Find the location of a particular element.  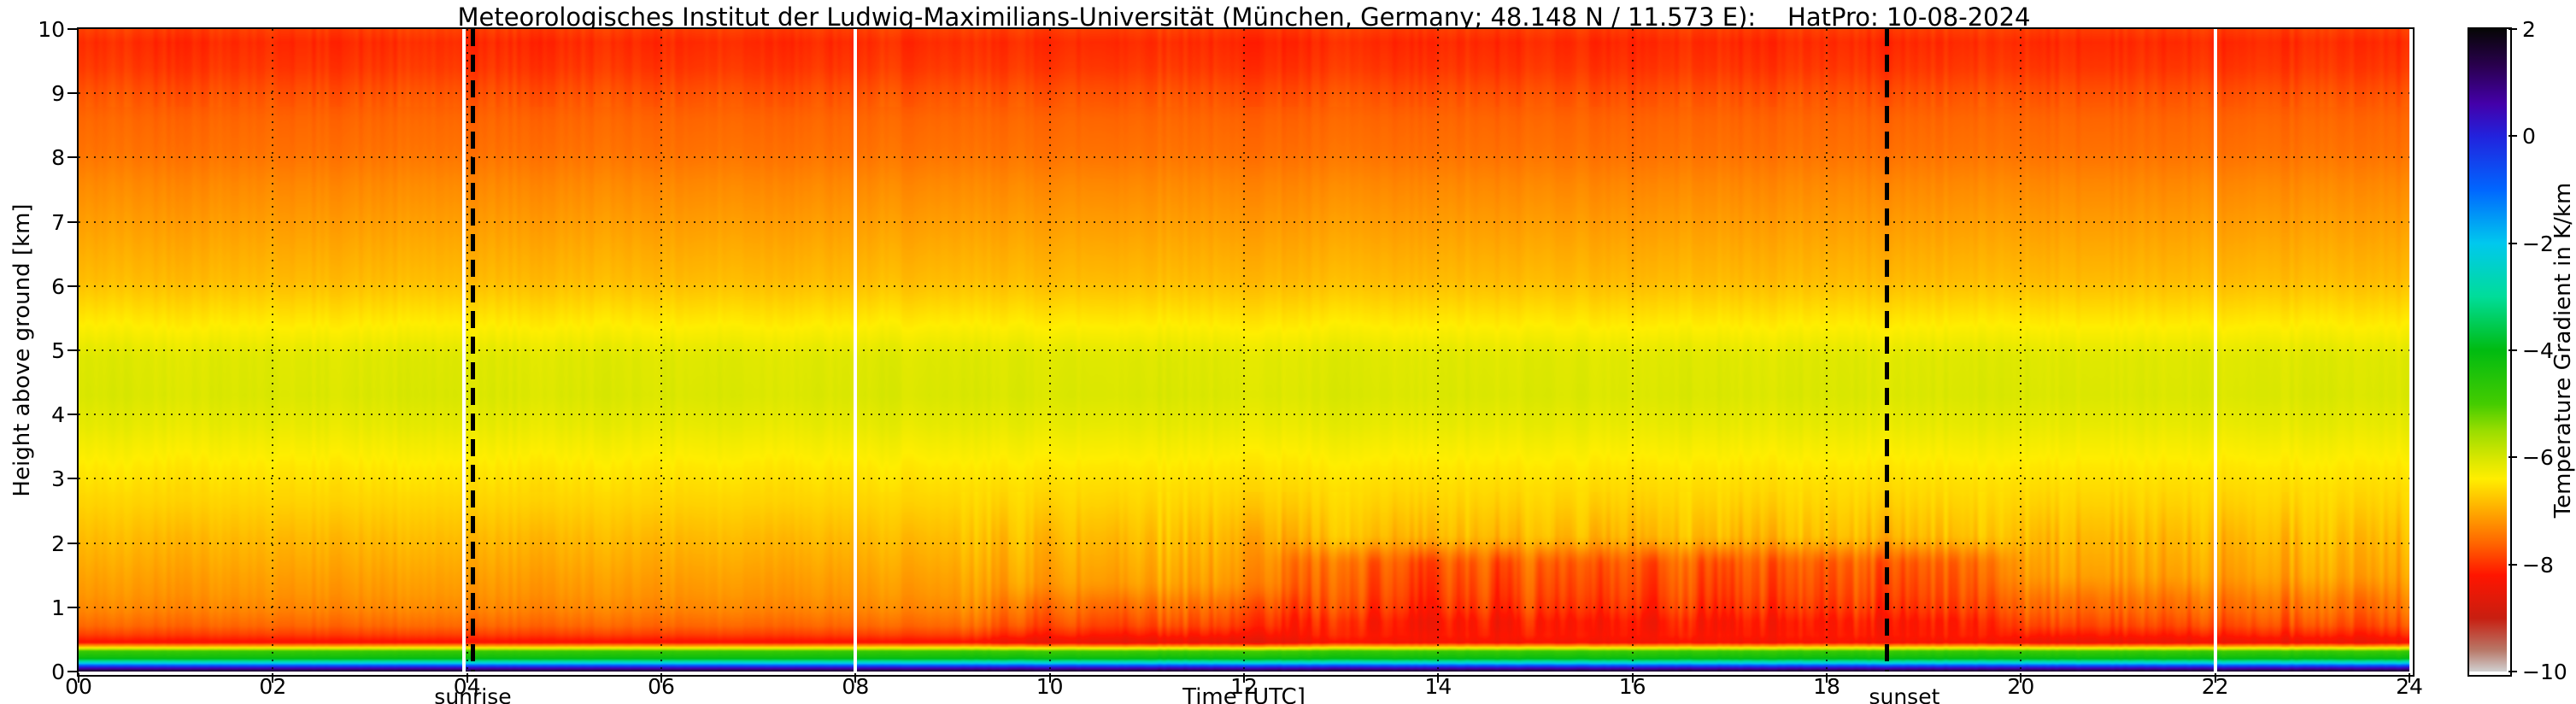

sunset-line is located at coordinates (1887, 350).